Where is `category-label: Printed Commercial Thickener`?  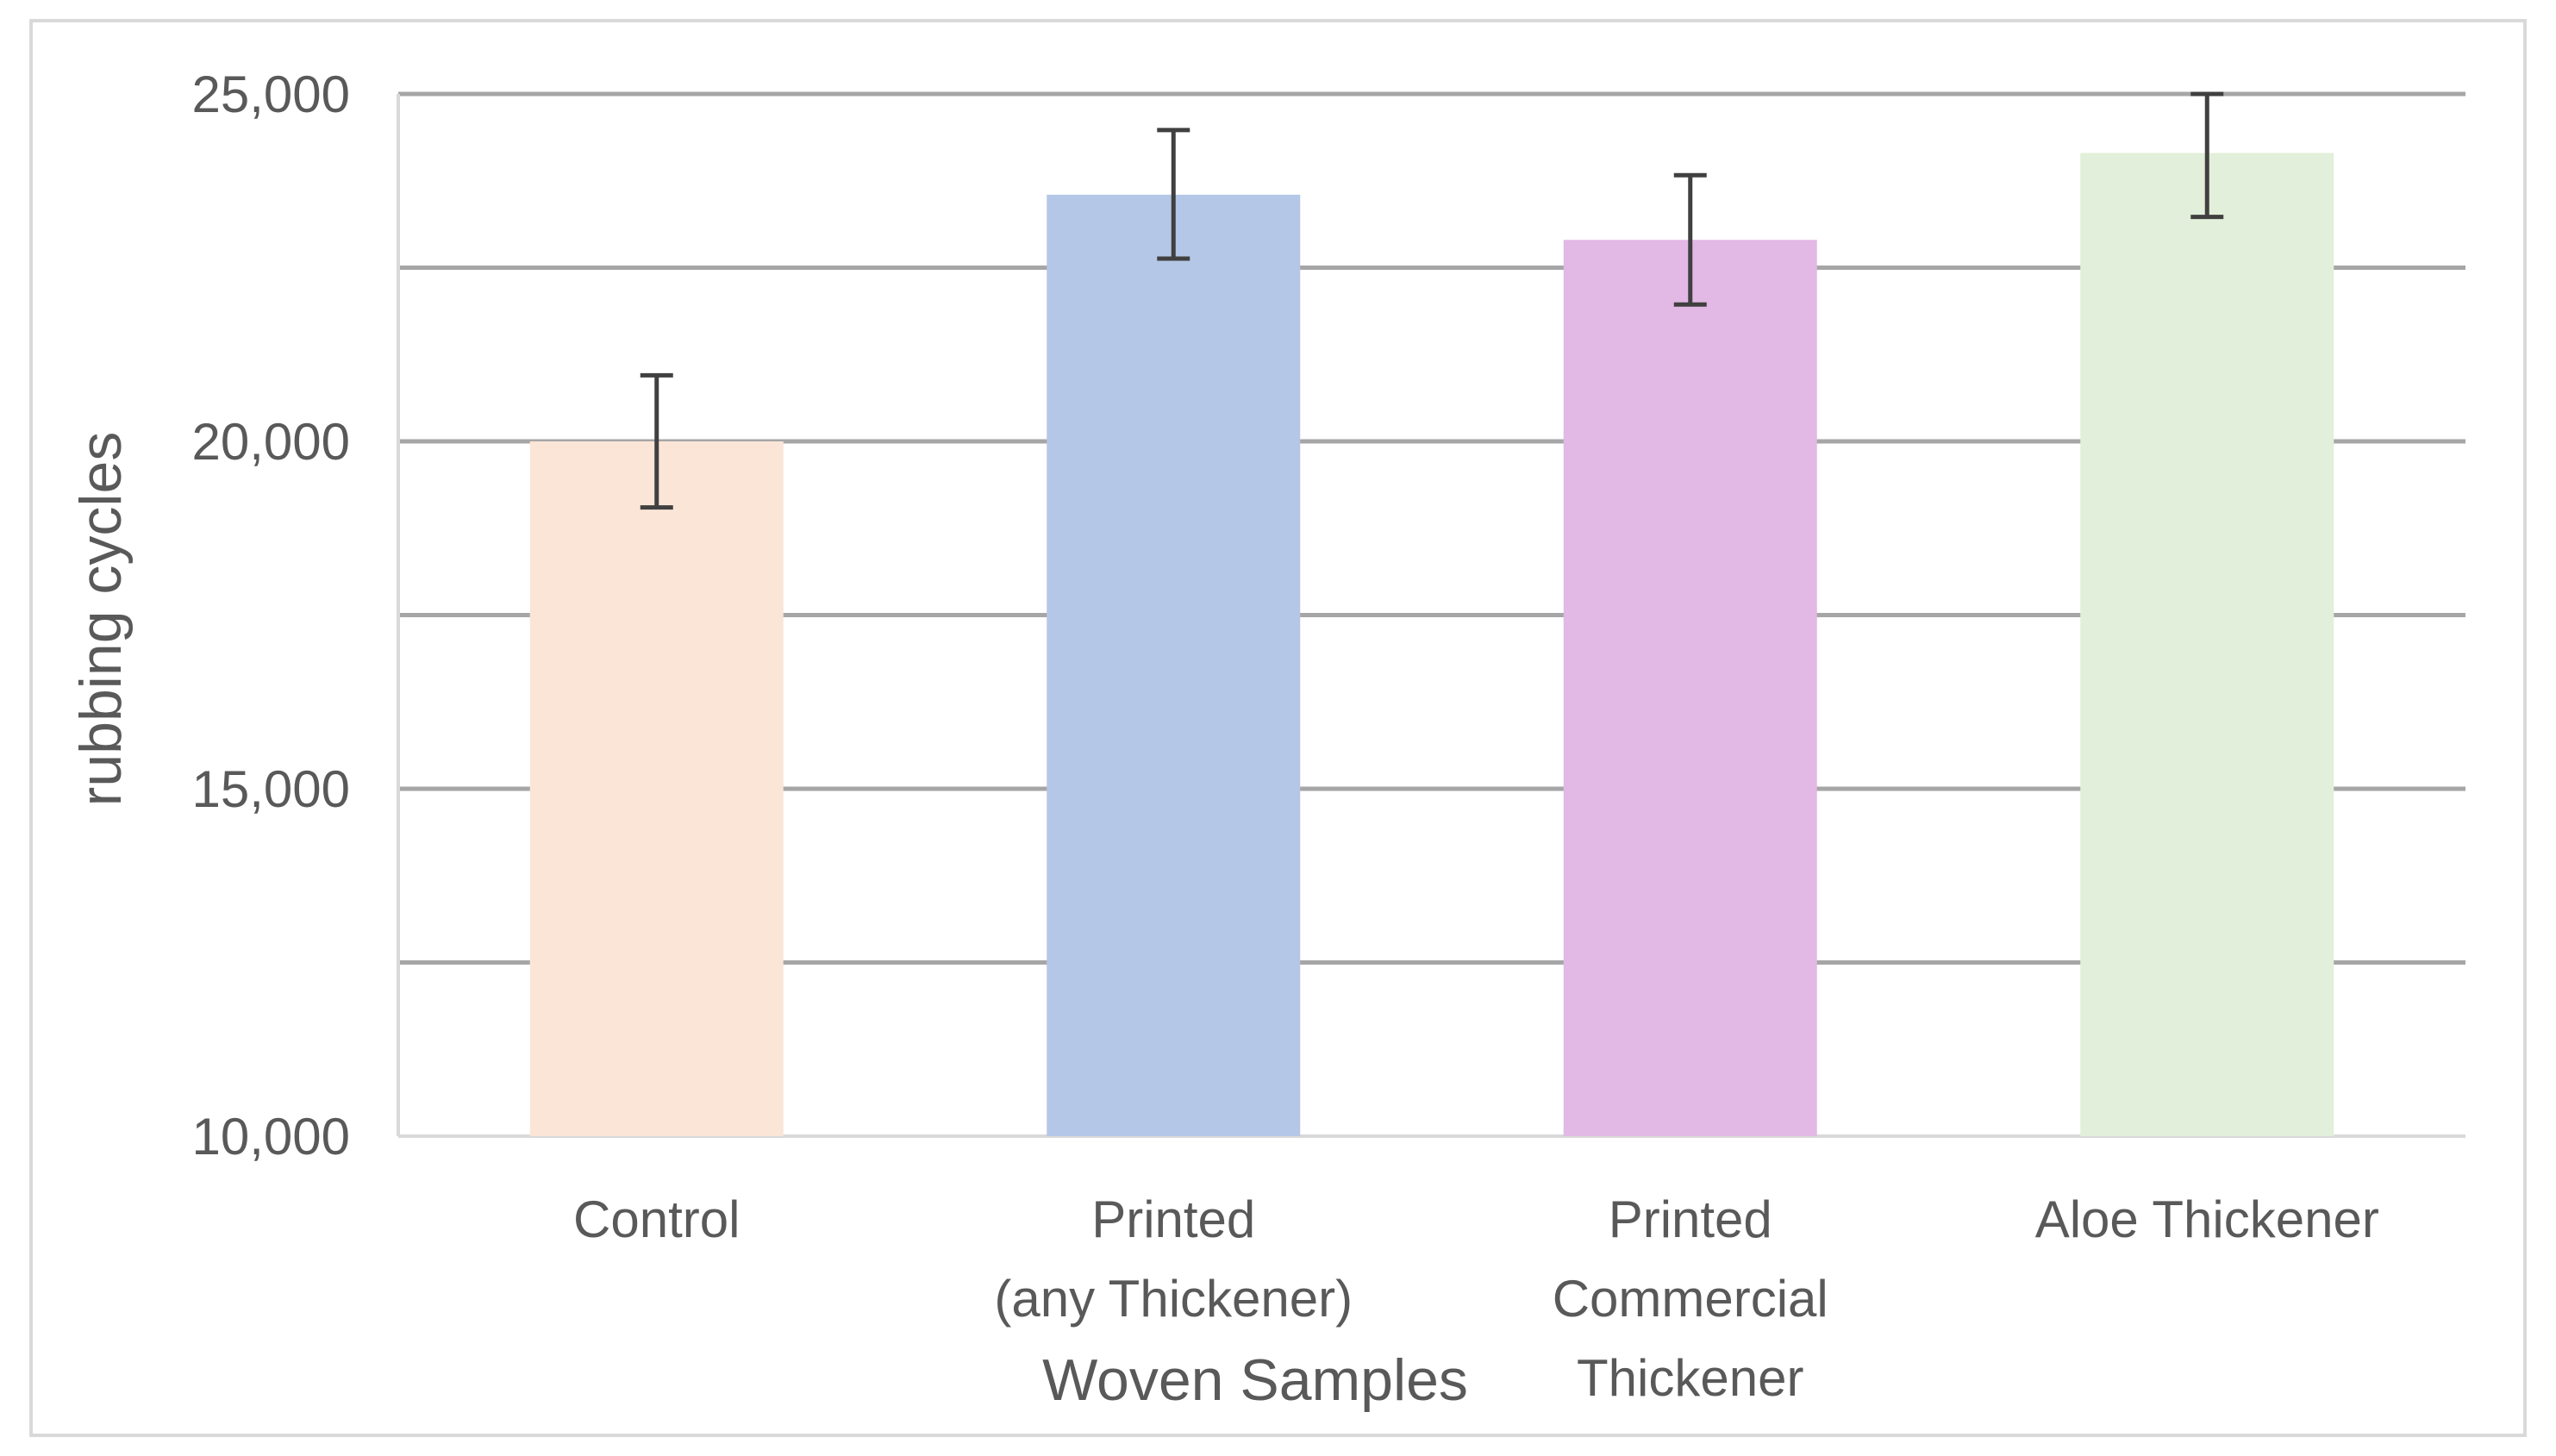 category-label: Printed Commercial Thickener is located at coordinates (1690, 1298).